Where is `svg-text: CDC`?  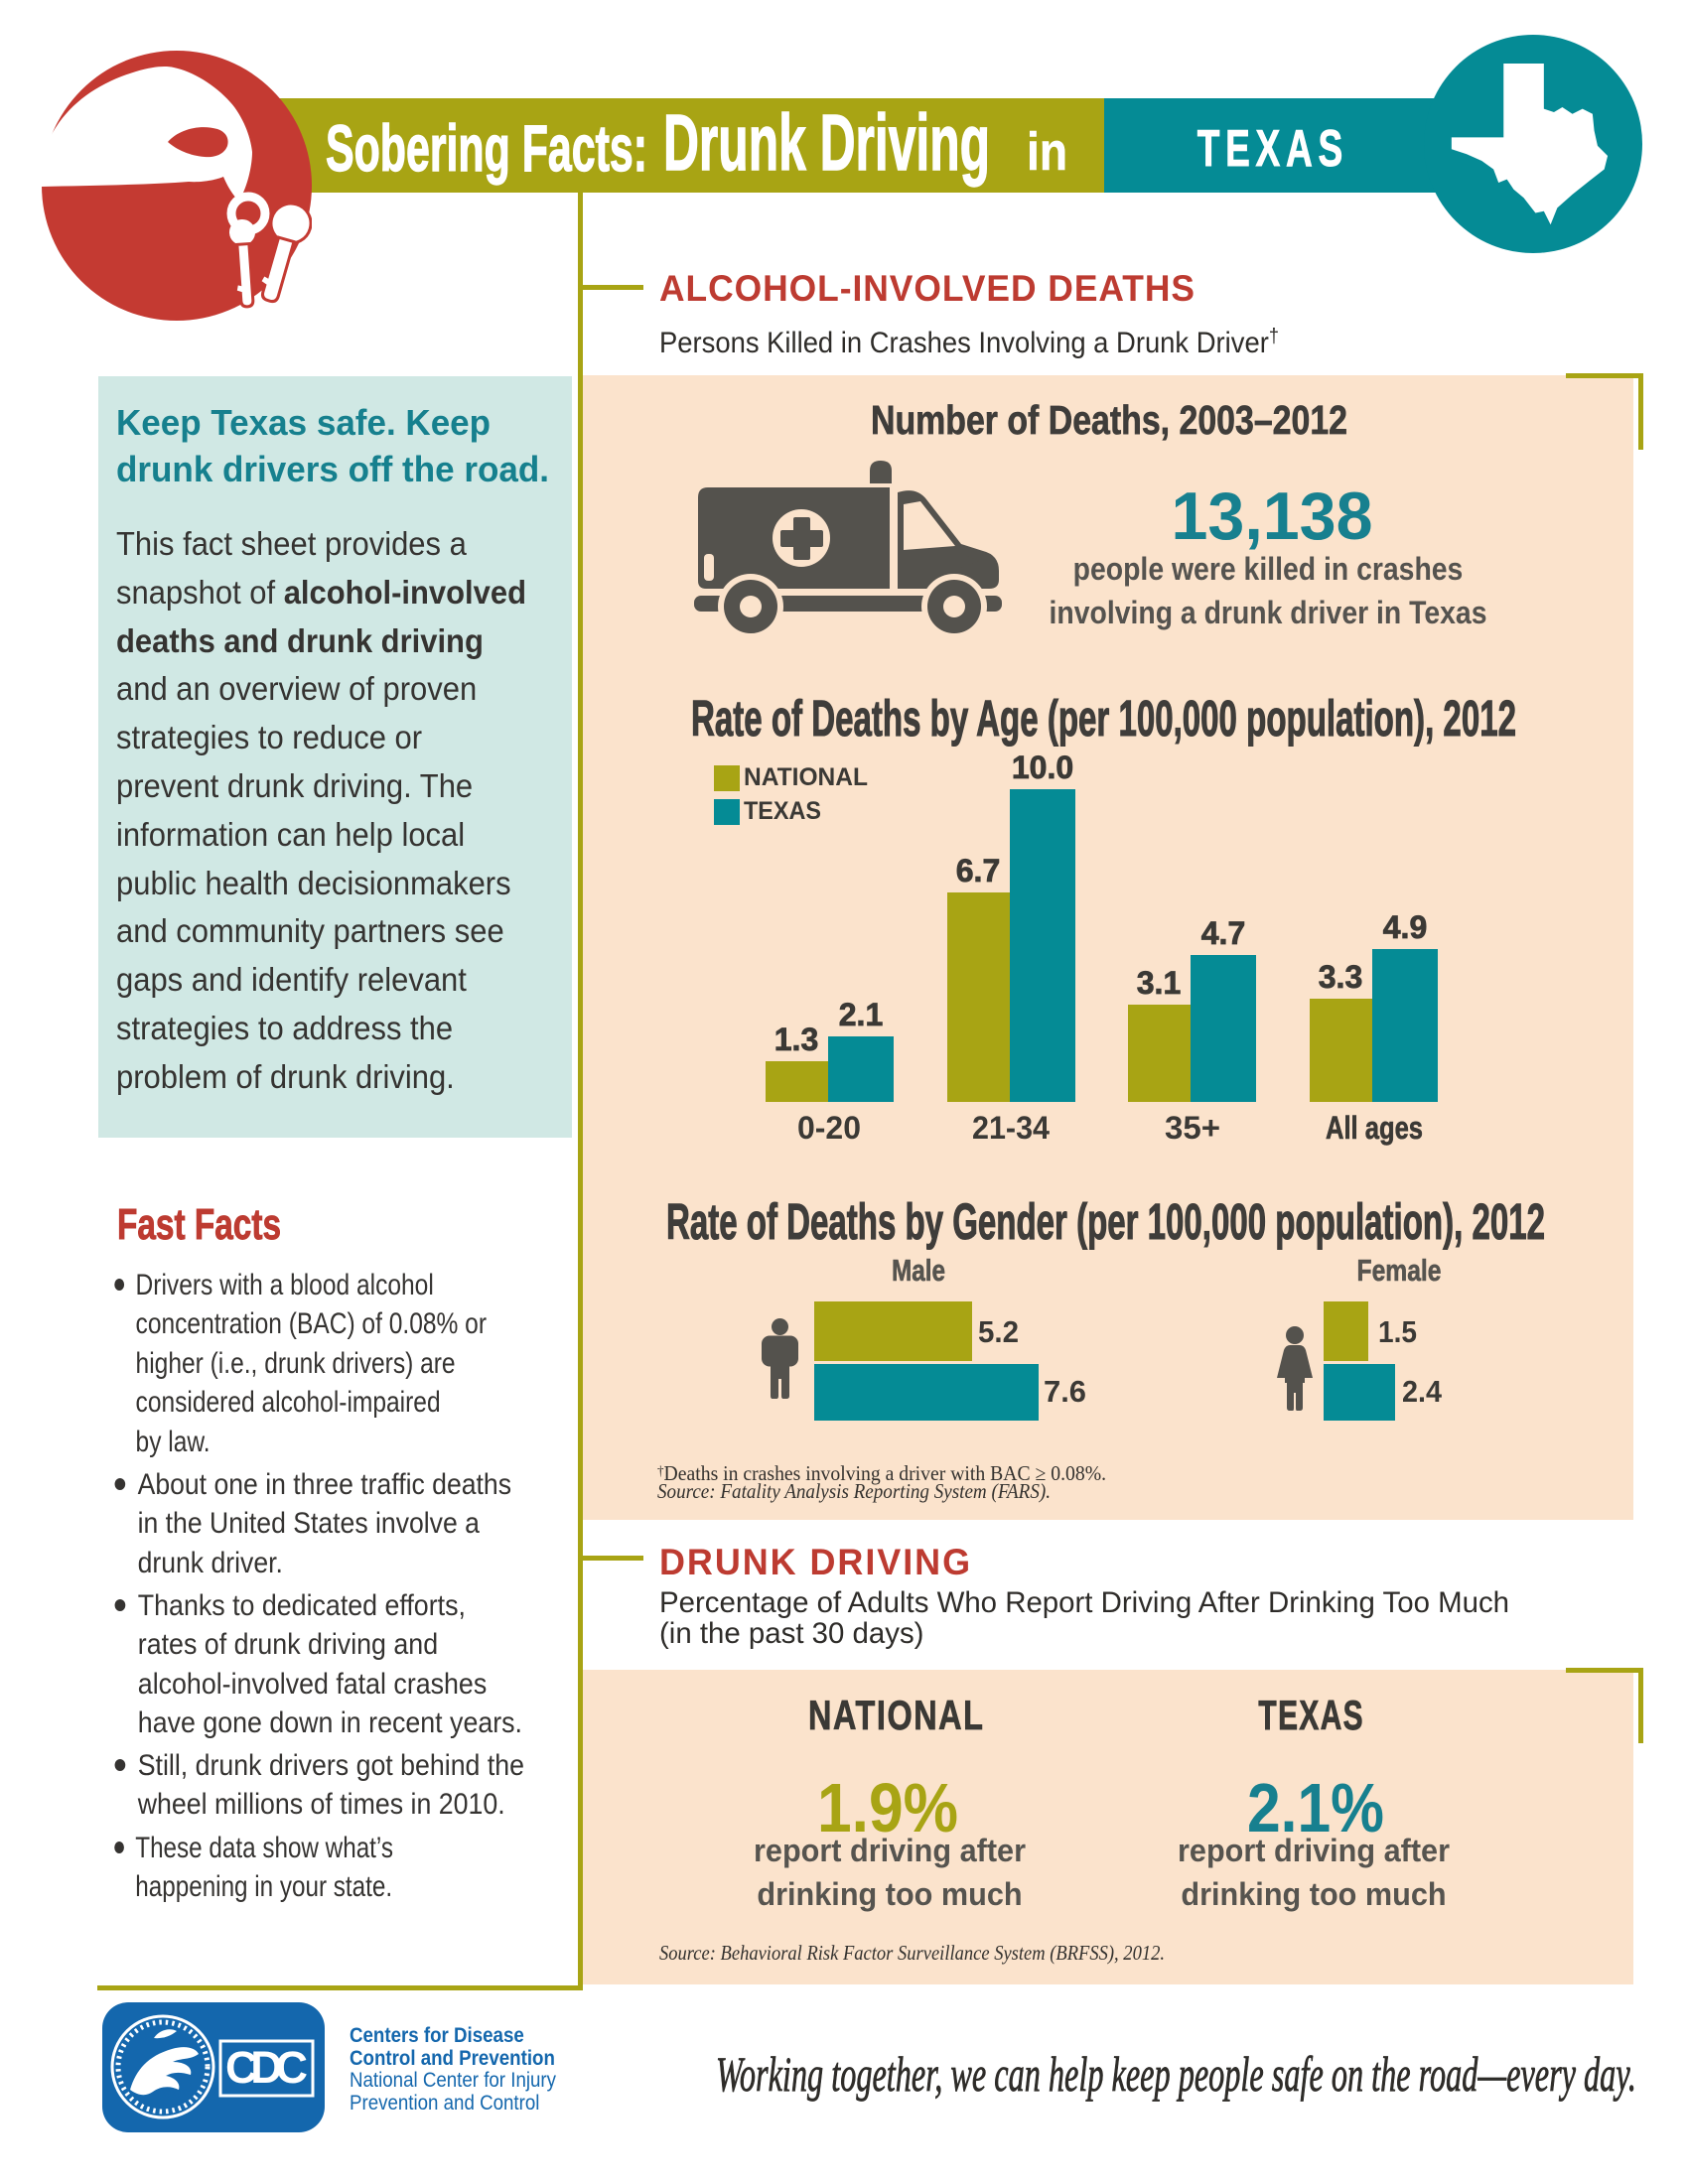 svg-text: CDC is located at coordinates (266, 2067).